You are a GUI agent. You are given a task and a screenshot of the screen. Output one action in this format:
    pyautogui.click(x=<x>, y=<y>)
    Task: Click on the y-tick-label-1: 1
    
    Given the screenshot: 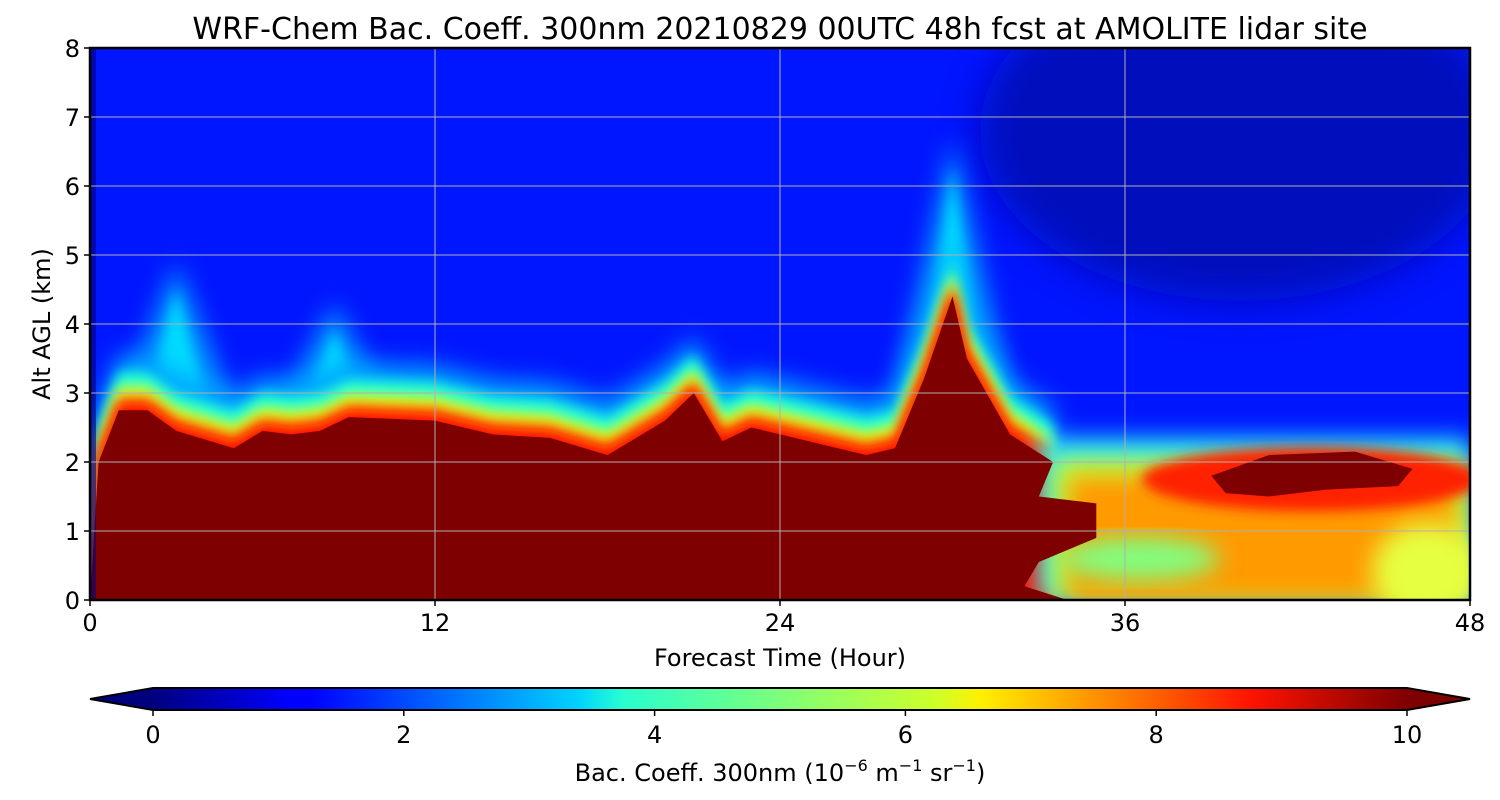 What is the action you would take?
    pyautogui.click(x=72, y=532)
    